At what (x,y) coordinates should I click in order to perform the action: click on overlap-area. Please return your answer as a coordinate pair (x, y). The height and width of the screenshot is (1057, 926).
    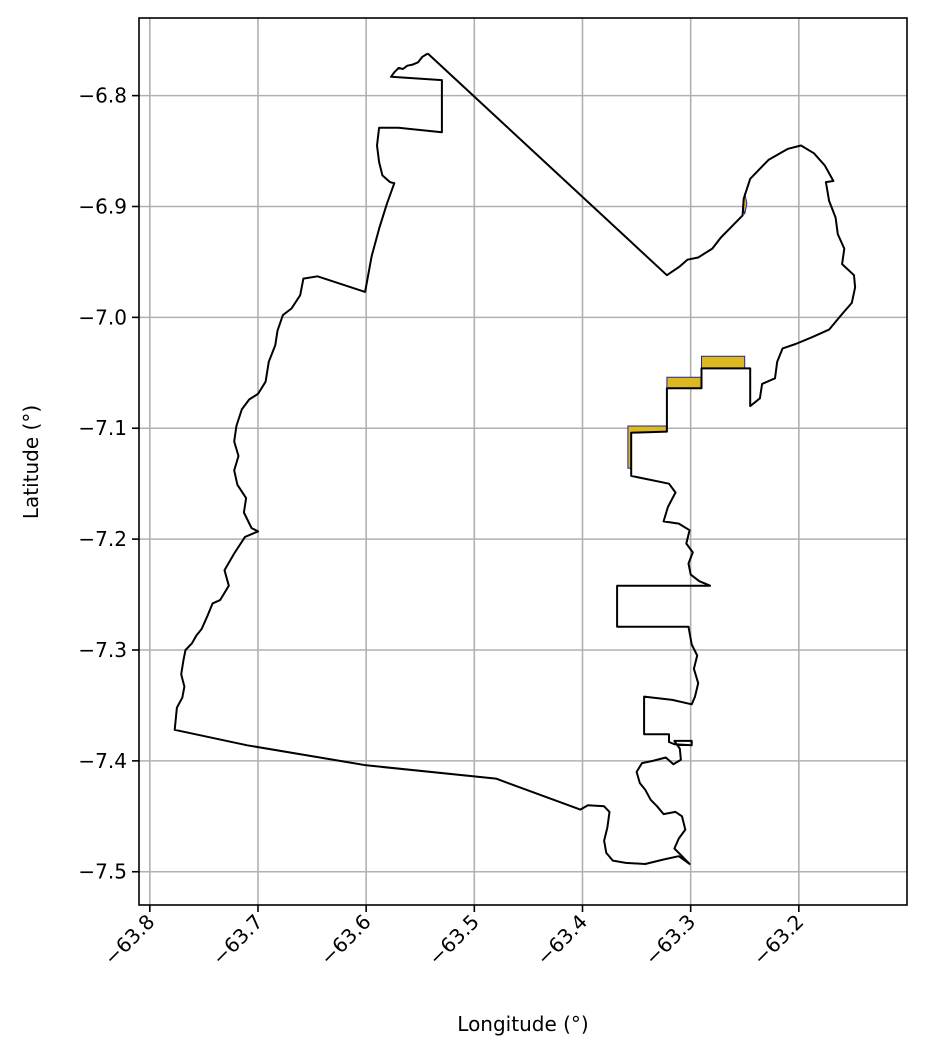
    Looking at the image, I should click on (686, 412).